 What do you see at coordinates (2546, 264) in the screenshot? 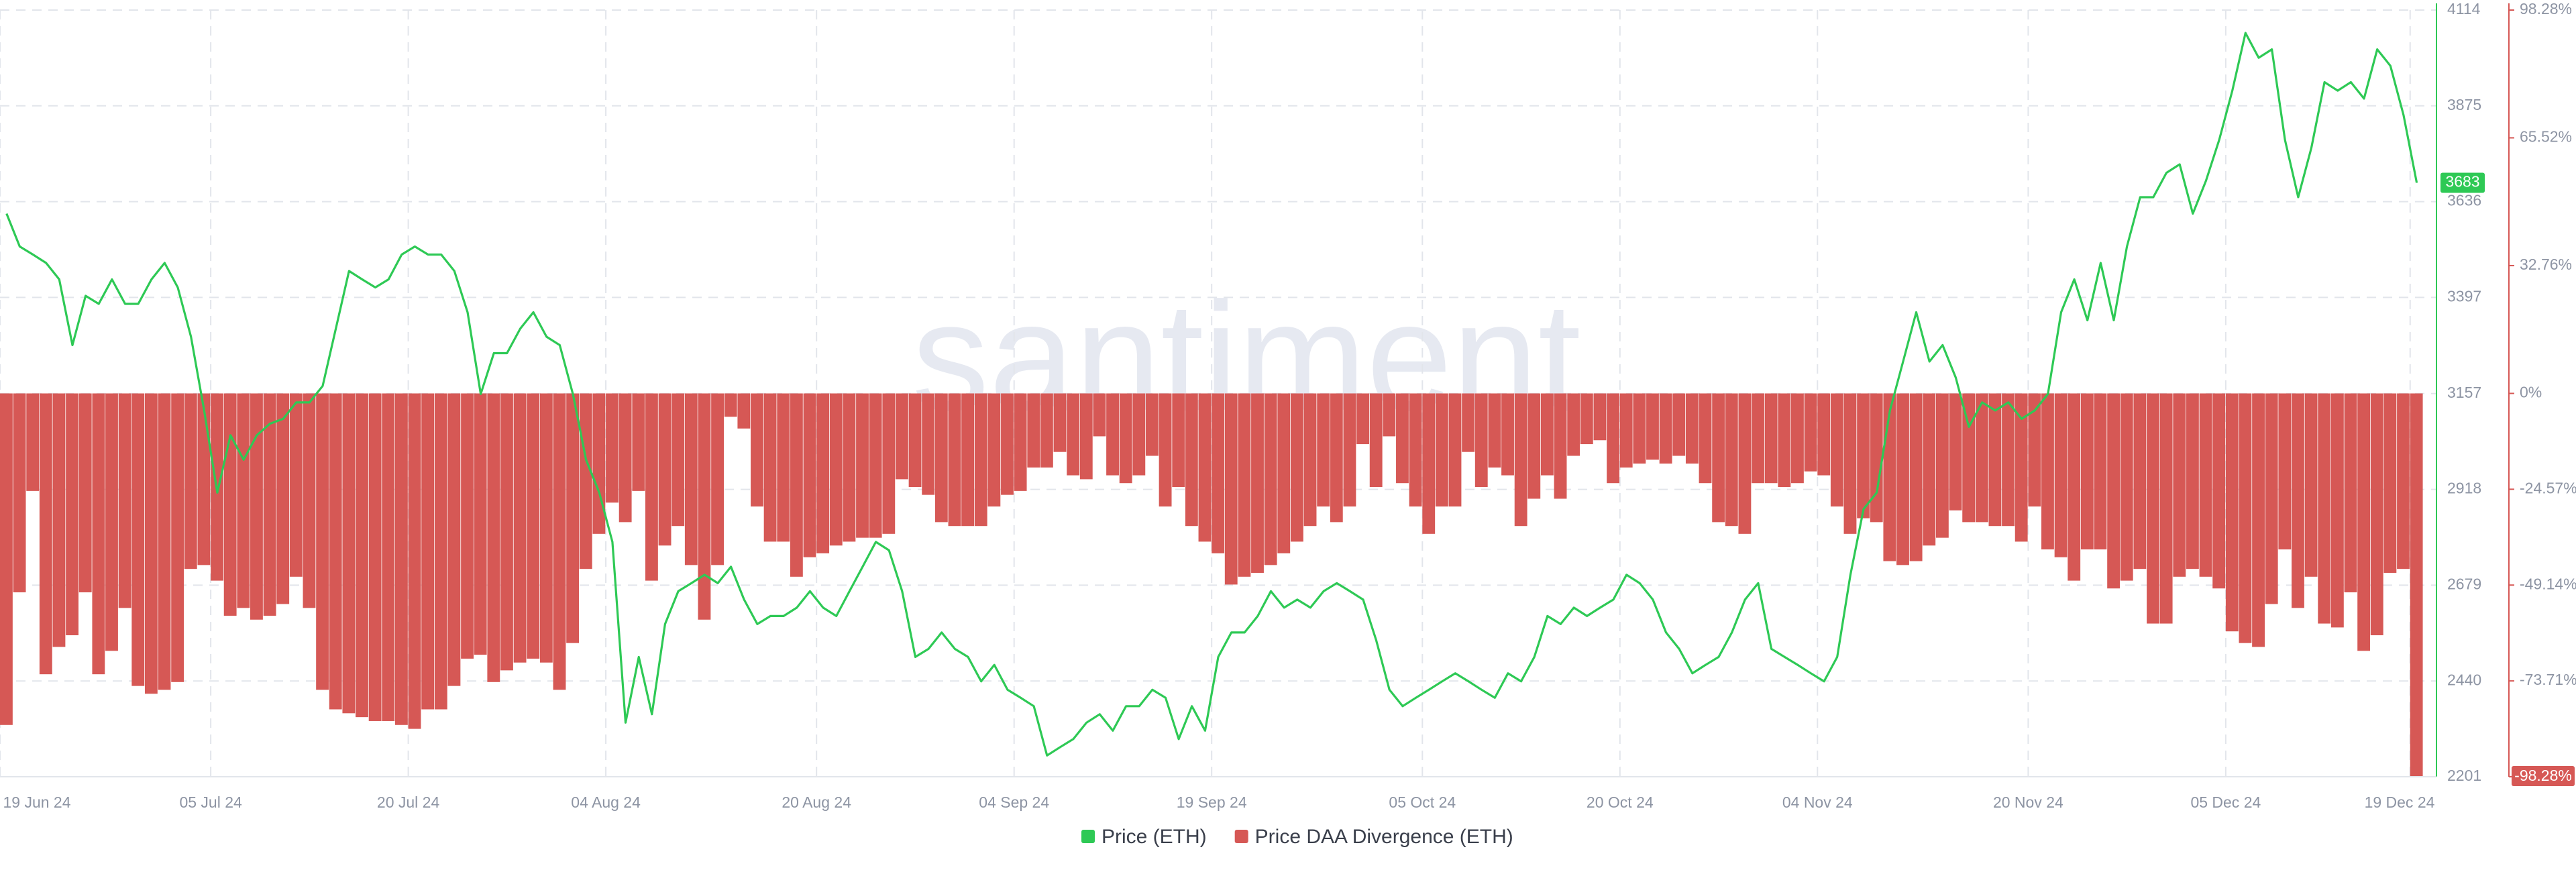
I see `y2-tick-label: 32.76%` at bounding box center [2546, 264].